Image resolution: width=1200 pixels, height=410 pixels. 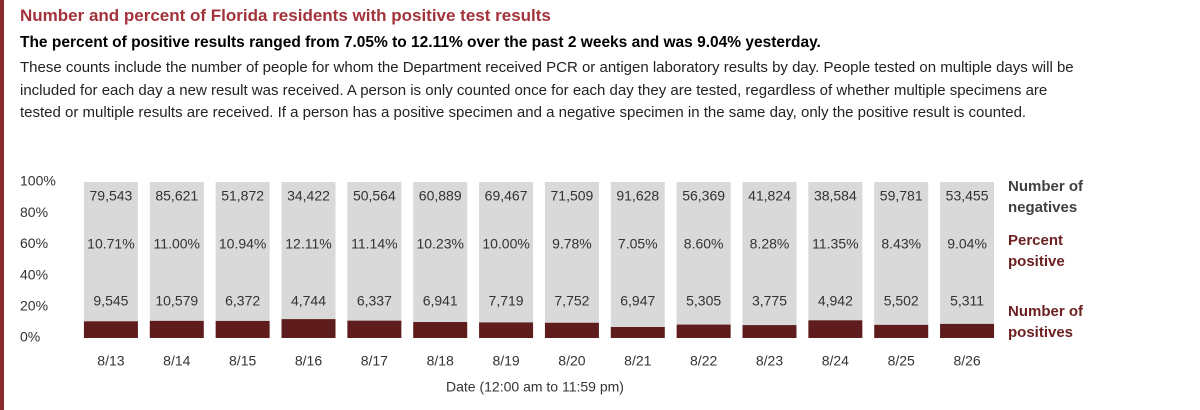 I want to click on negatives-label: 79,543, so click(x=111, y=196).